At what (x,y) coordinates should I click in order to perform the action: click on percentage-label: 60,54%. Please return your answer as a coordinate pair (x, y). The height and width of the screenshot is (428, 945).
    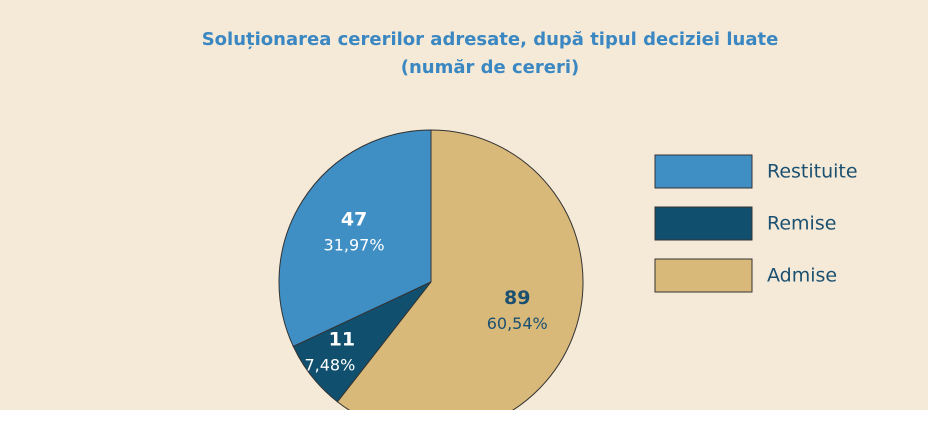
    Looking at the image, I should click on (517, 323).